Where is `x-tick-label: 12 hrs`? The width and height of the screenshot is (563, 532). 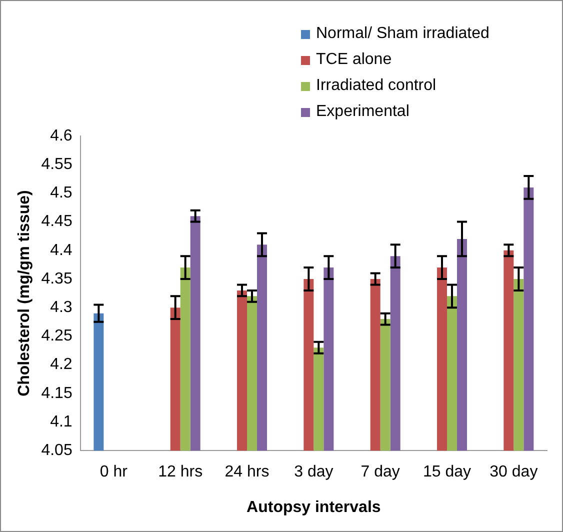
x-tick-label: 12 hrs is located at coordinates (180, 472).